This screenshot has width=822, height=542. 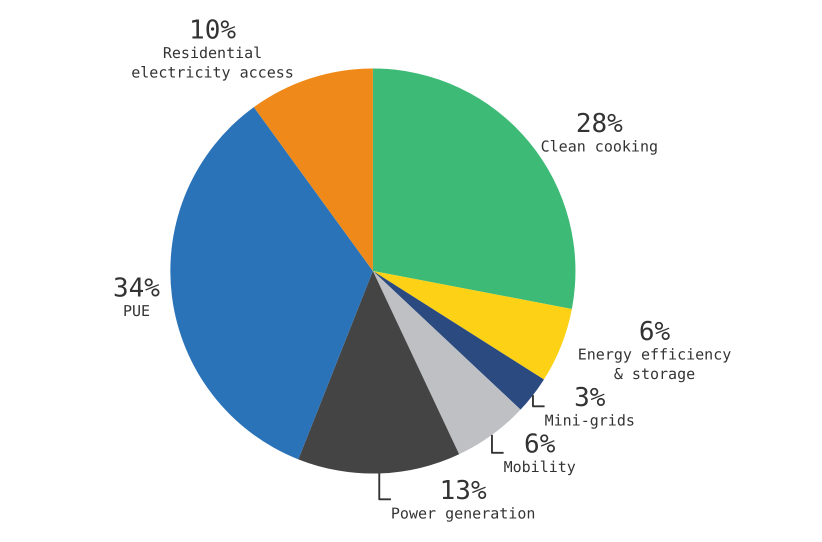 What do you see at coordinates (463, 513) in the screenshot?
I see `slice-label: Power generation` at bounding box center [463, 513].